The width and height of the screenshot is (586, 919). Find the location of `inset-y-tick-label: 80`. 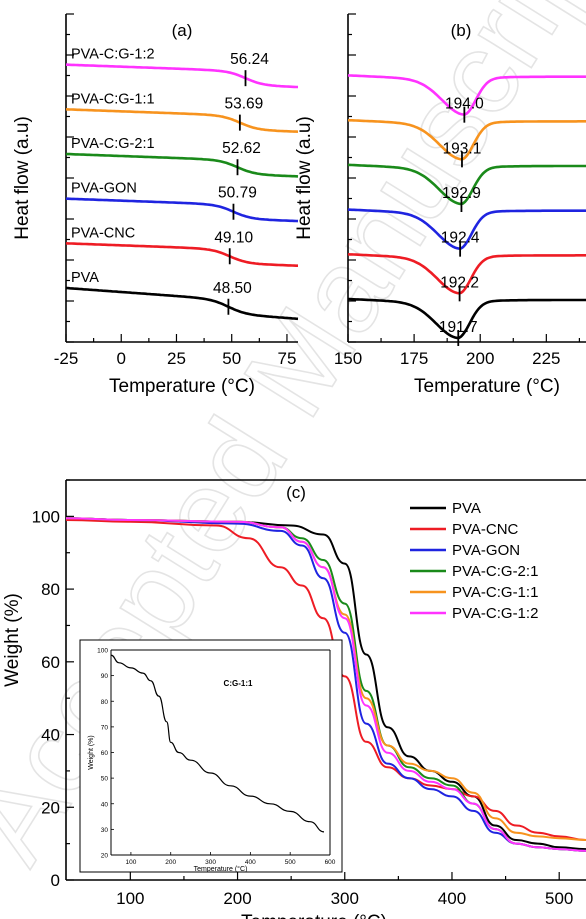

inset-y-tick-label: 80 is located at coordinates (105, 702).